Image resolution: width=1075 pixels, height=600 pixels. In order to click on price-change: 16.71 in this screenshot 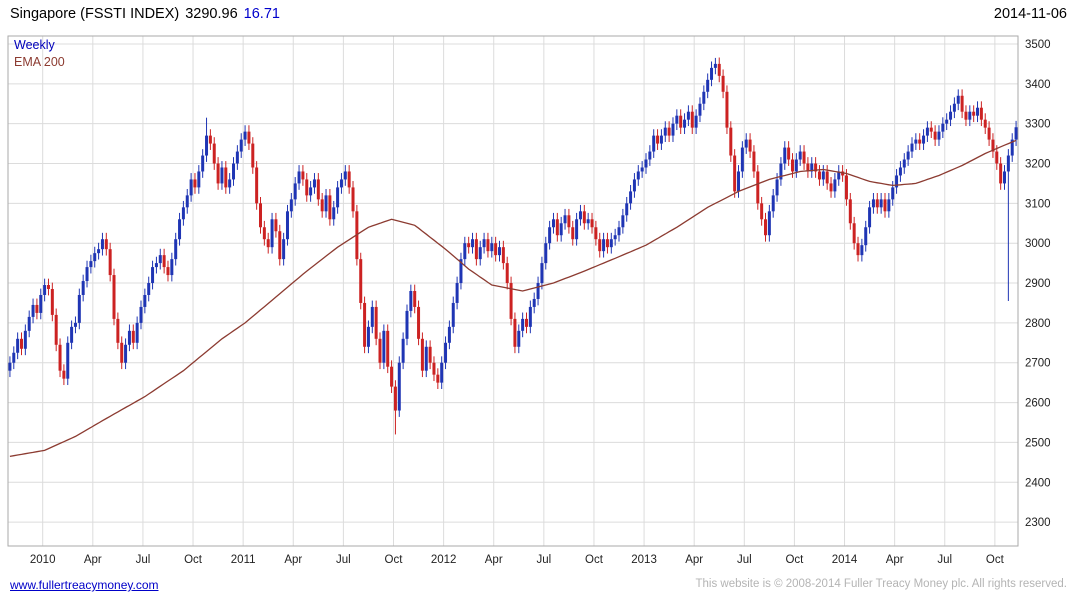, I will do `click(261, 14)`.